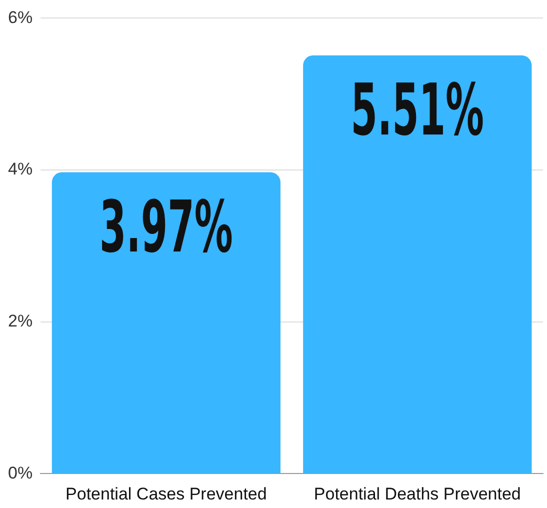  Describe the element at coordinates (20, 320) in the screenshot. I see `y-tick-label: 2%` at that location.